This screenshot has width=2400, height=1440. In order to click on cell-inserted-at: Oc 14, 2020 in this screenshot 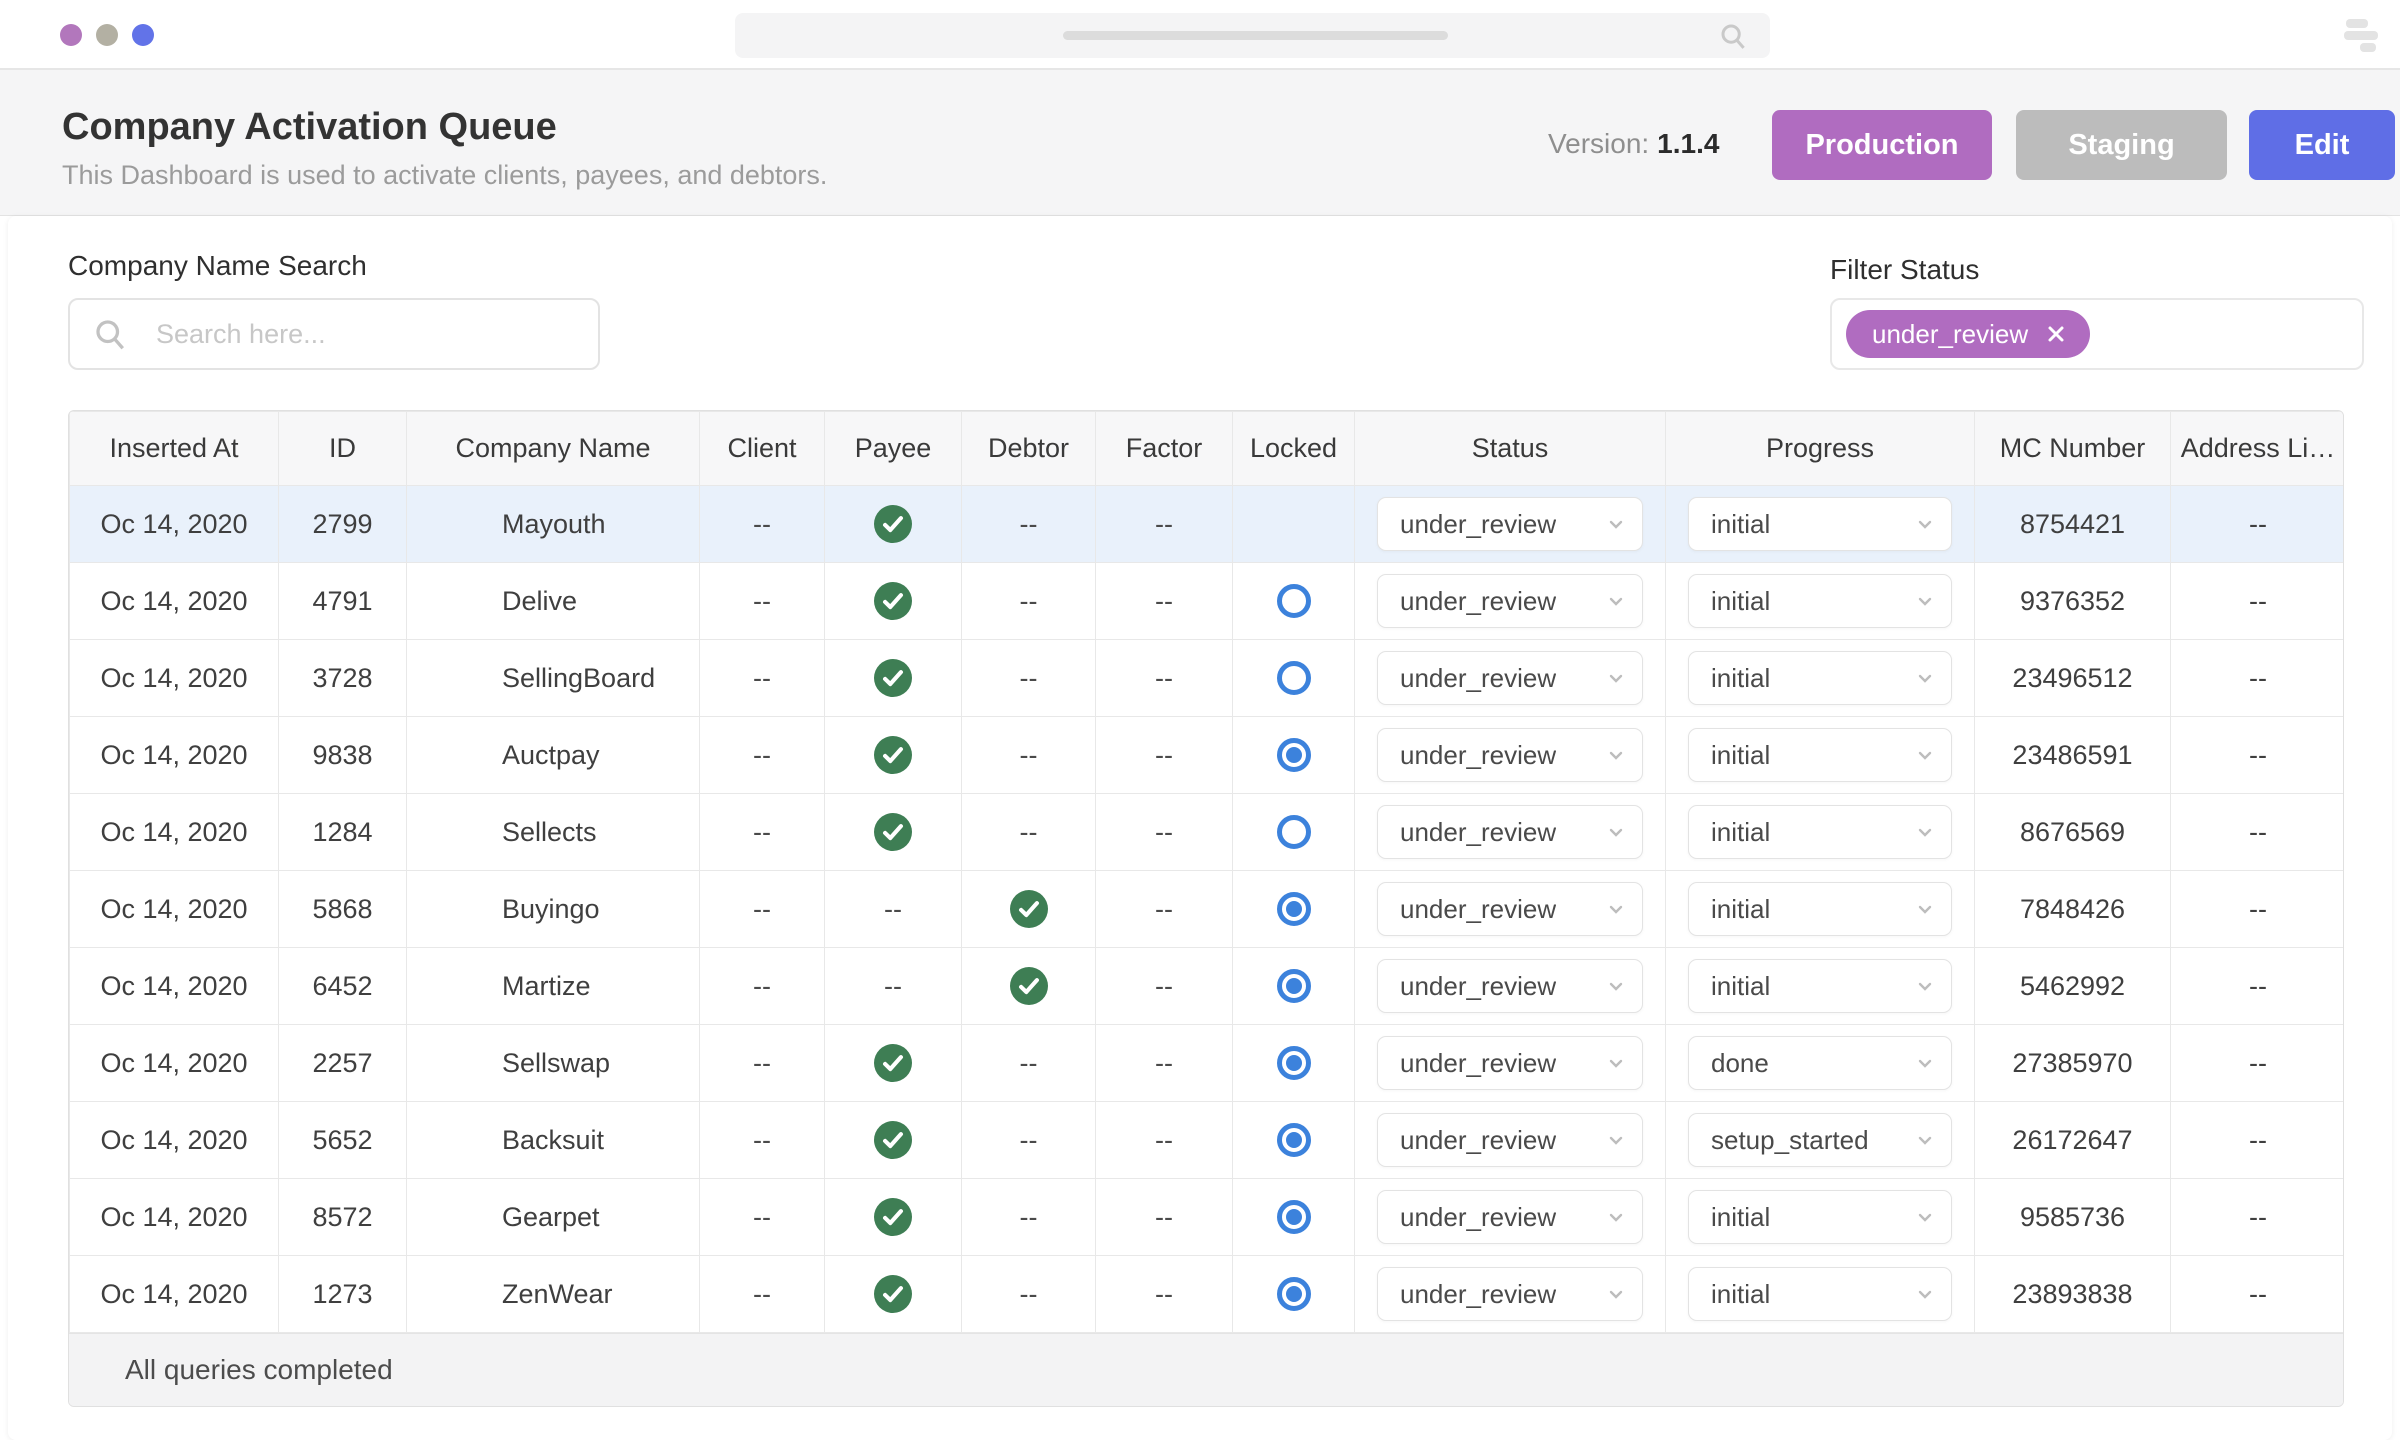, I will do `click(174, 986)`.